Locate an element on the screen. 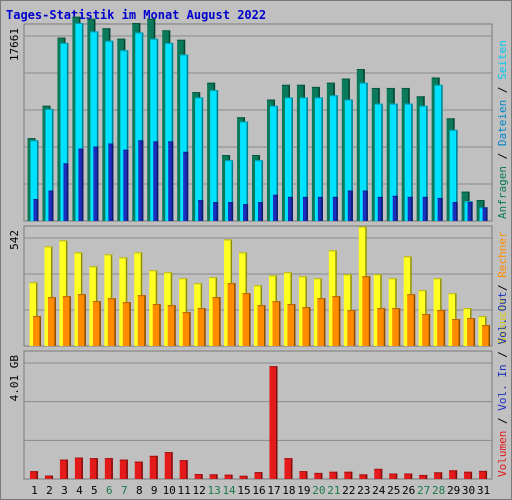  bar-rechner-day-11-top is located at coordinates (186, 313).